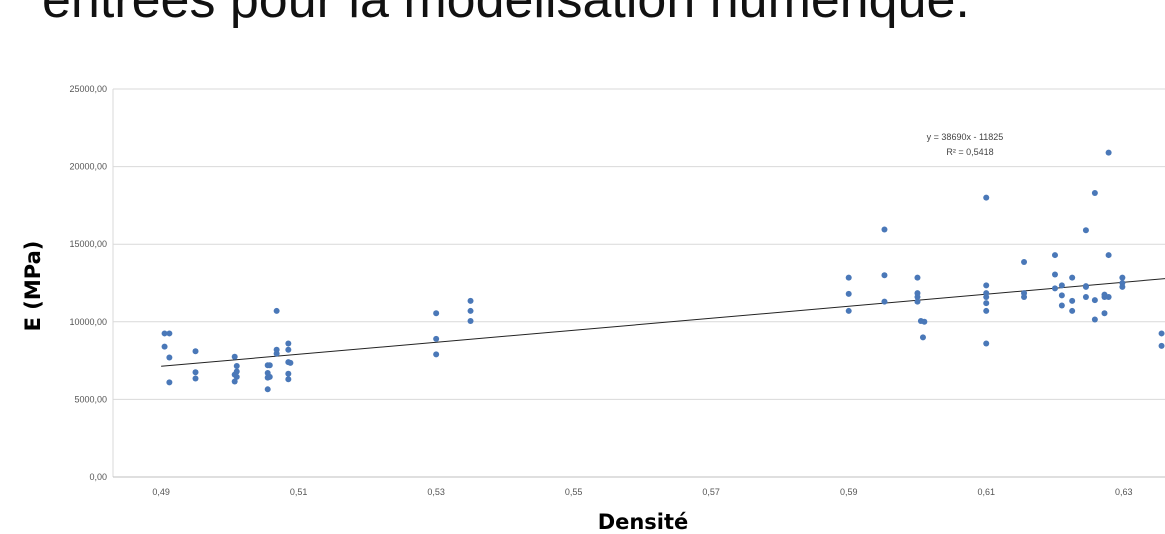 This screenshot has width=1165, height=534. Describe the element at coordinates (849, 492) in the screenshot. I see `x-tick-label: 0,59` at that location.